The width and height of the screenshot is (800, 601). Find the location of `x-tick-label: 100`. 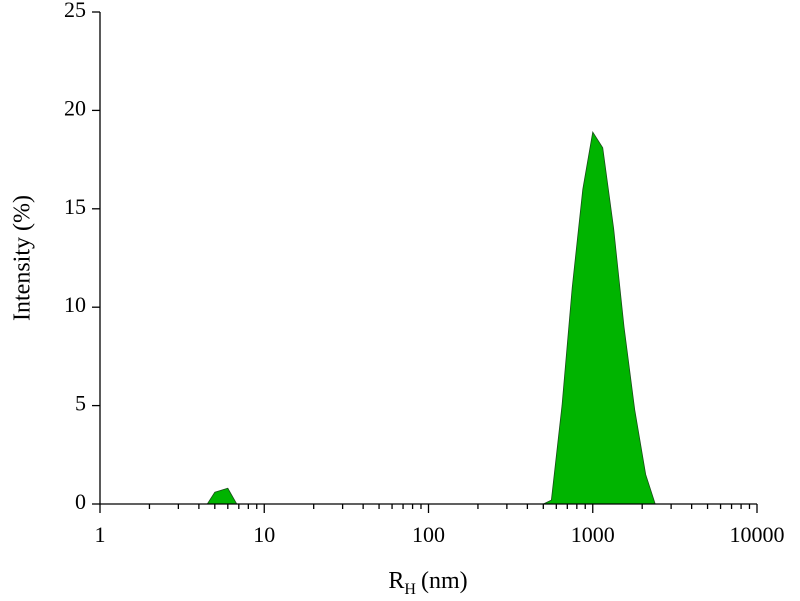

x-tick-label: 100 is located at coordinates (428, 534).